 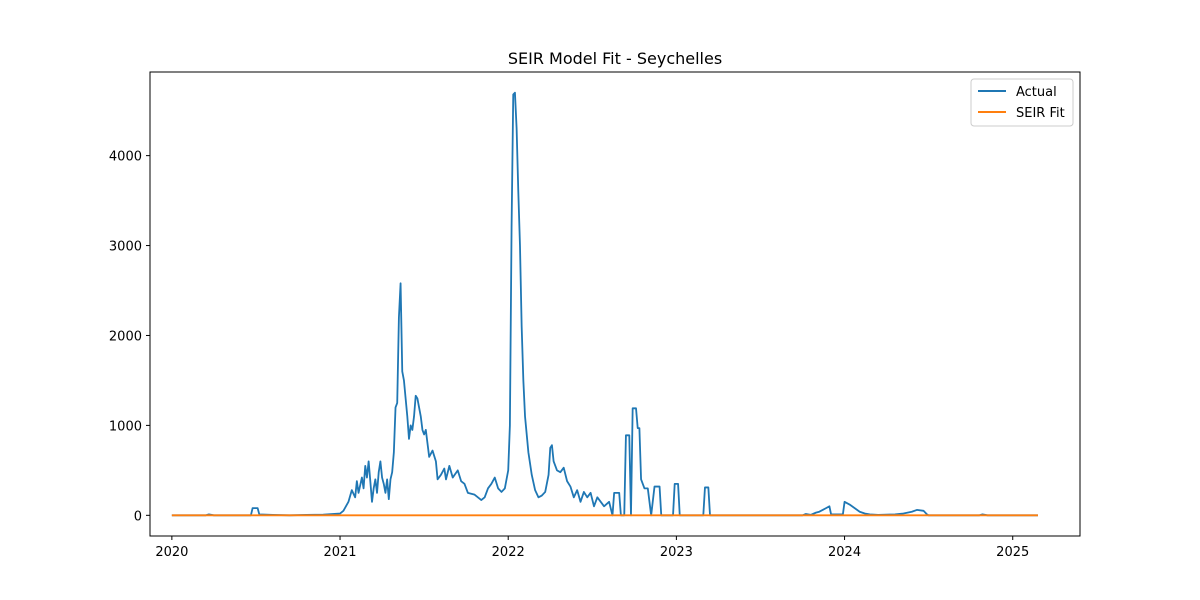 What do you see at coordinates (339, 552) in the screenshot?
I see `x-tick-label: 2021` at bounding box center [339, 552].